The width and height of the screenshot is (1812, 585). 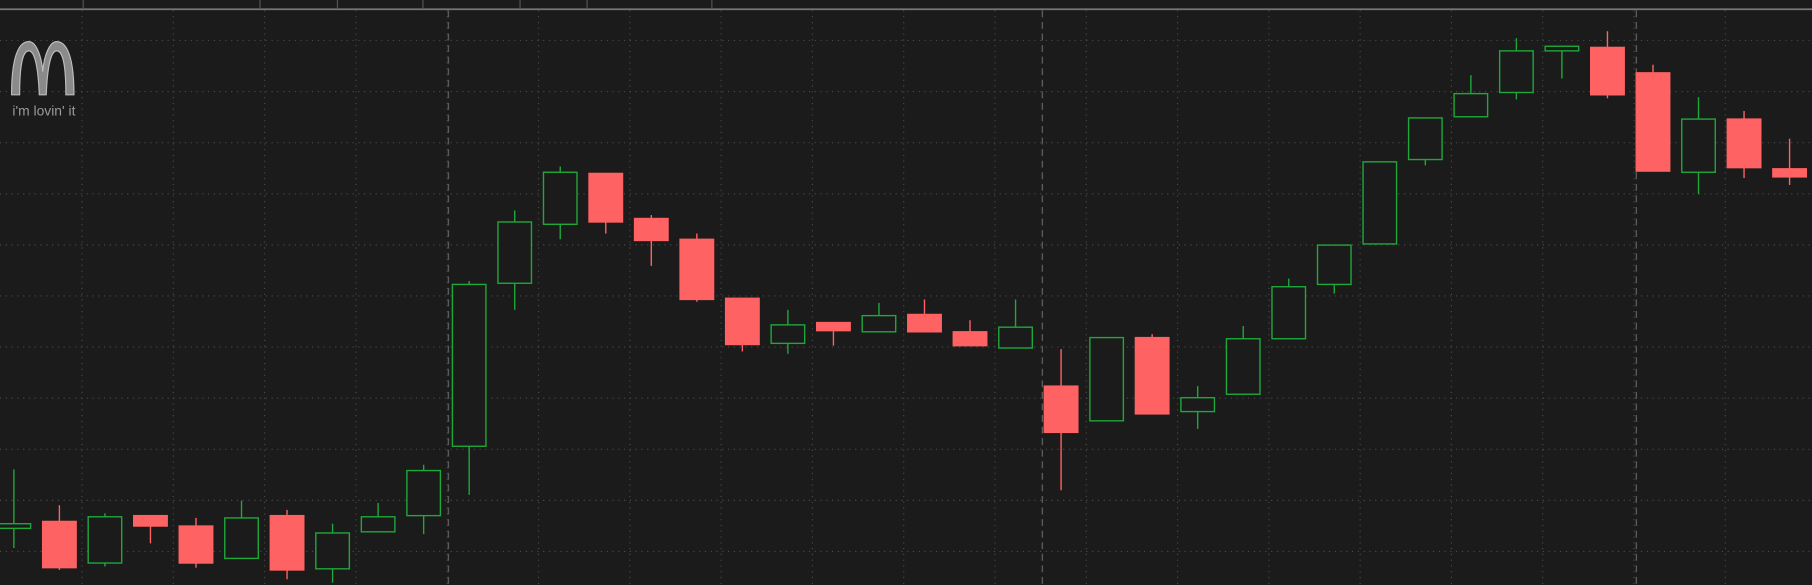 I want to click on logo-arches, so click(x=42, y=68).